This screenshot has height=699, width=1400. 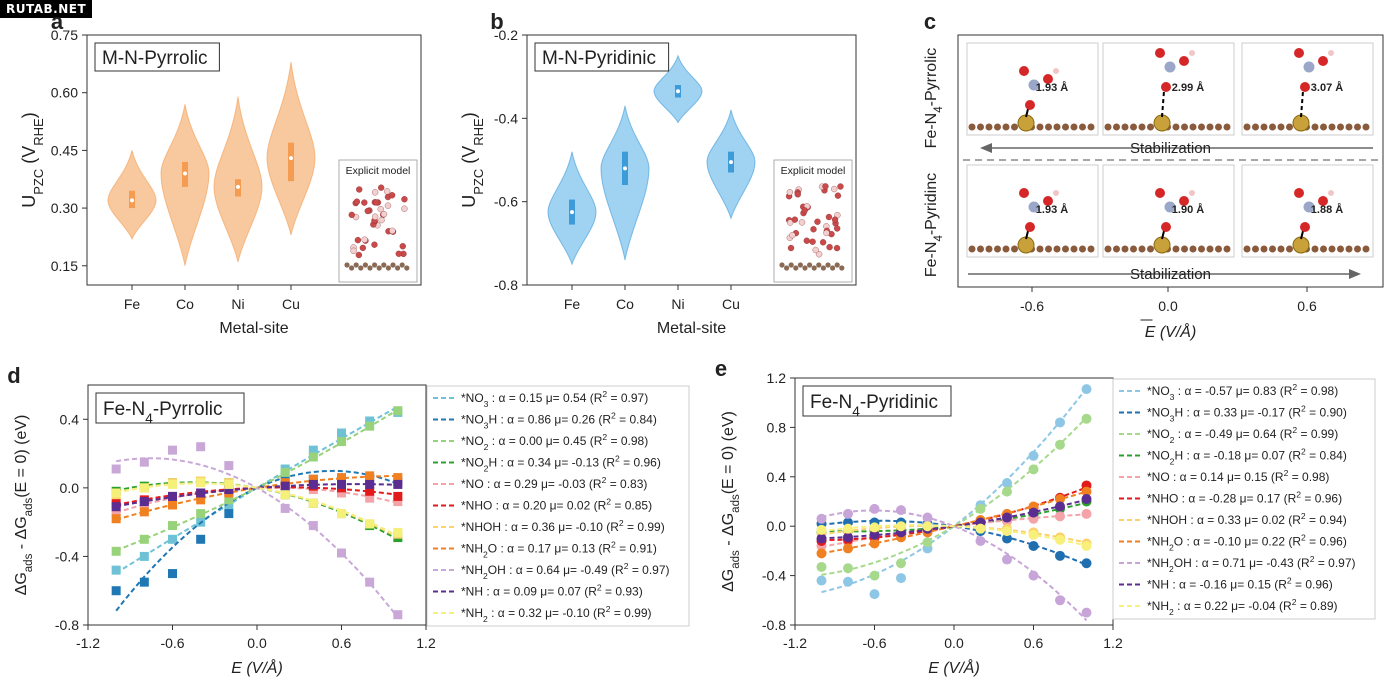 I want to click on x-axis-label: Metal-site, so click(x=253, y=328).